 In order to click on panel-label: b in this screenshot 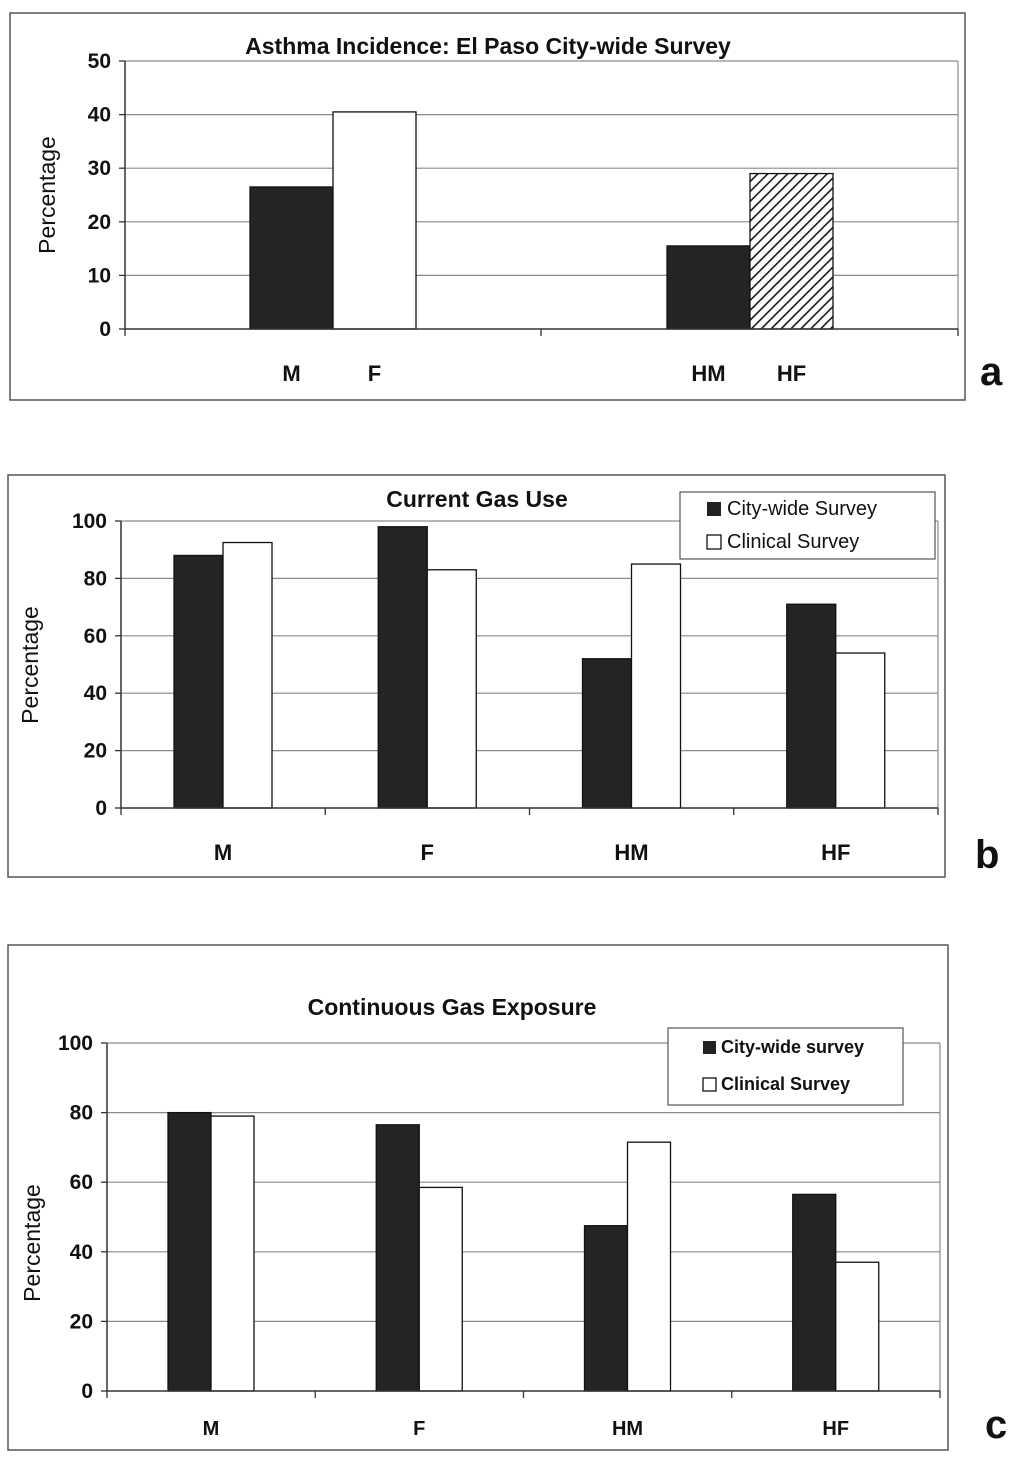, I will do `click(987, 855)`.